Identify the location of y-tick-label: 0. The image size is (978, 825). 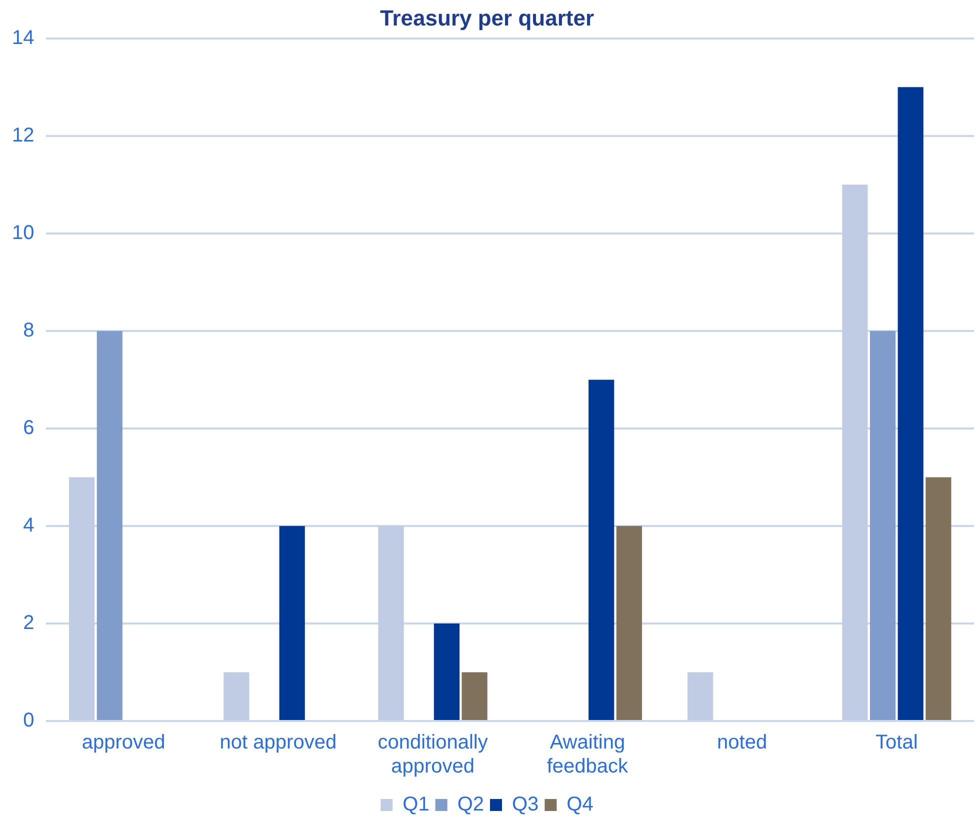
(28, 721).